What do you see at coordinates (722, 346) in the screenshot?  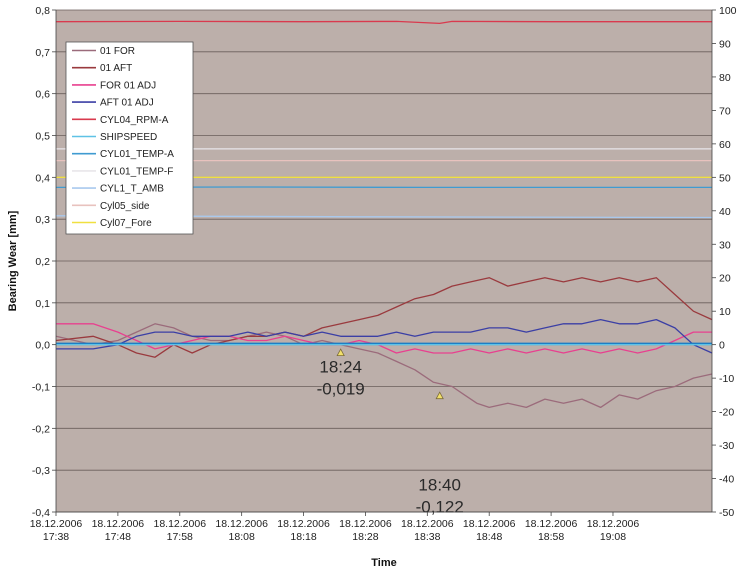 I see `y2-tick-label: 0` at bounding box center [722, 346].